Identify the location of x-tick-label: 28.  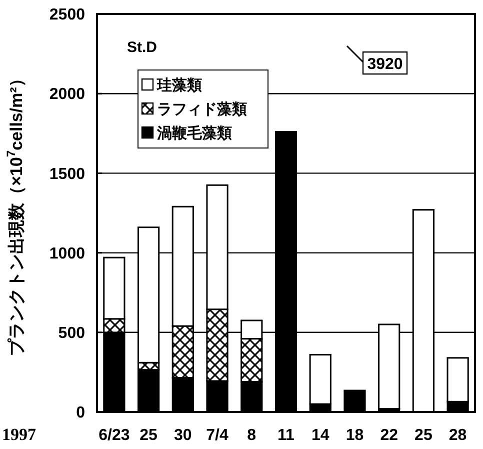
(457, 435).